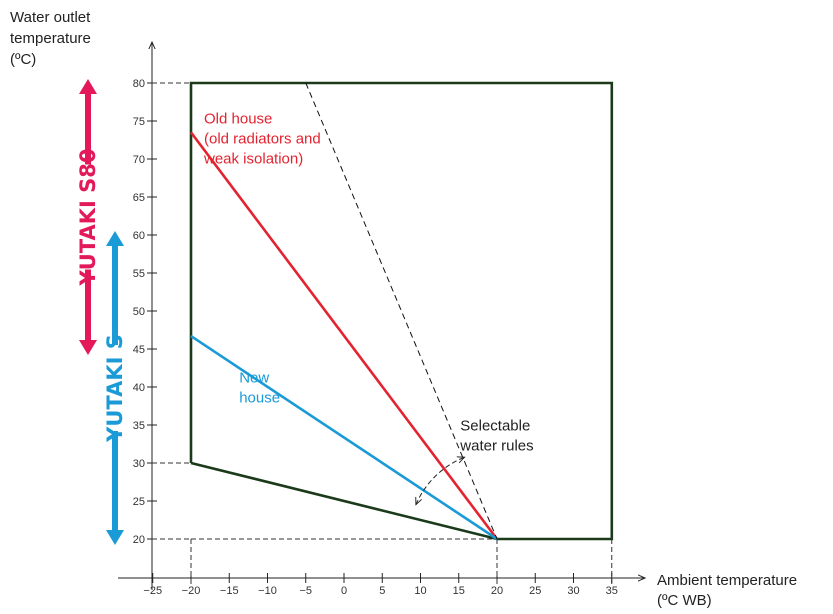 The image size is (833, 614). What do you see at coordinates (238, 118) in the screenshot?
I see `annotation-line: Old house` at bounding box center [238, 118].